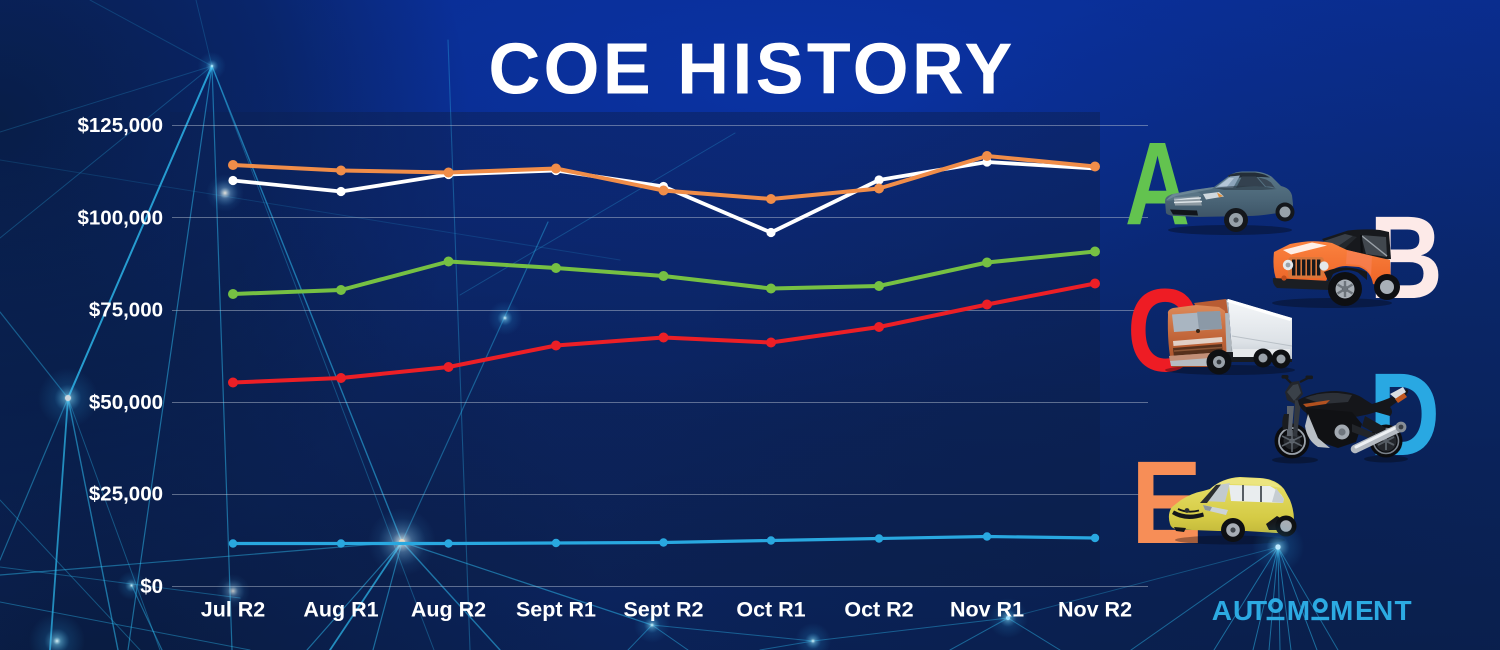  I want to click on svg-text: E, so click(1364, 610).